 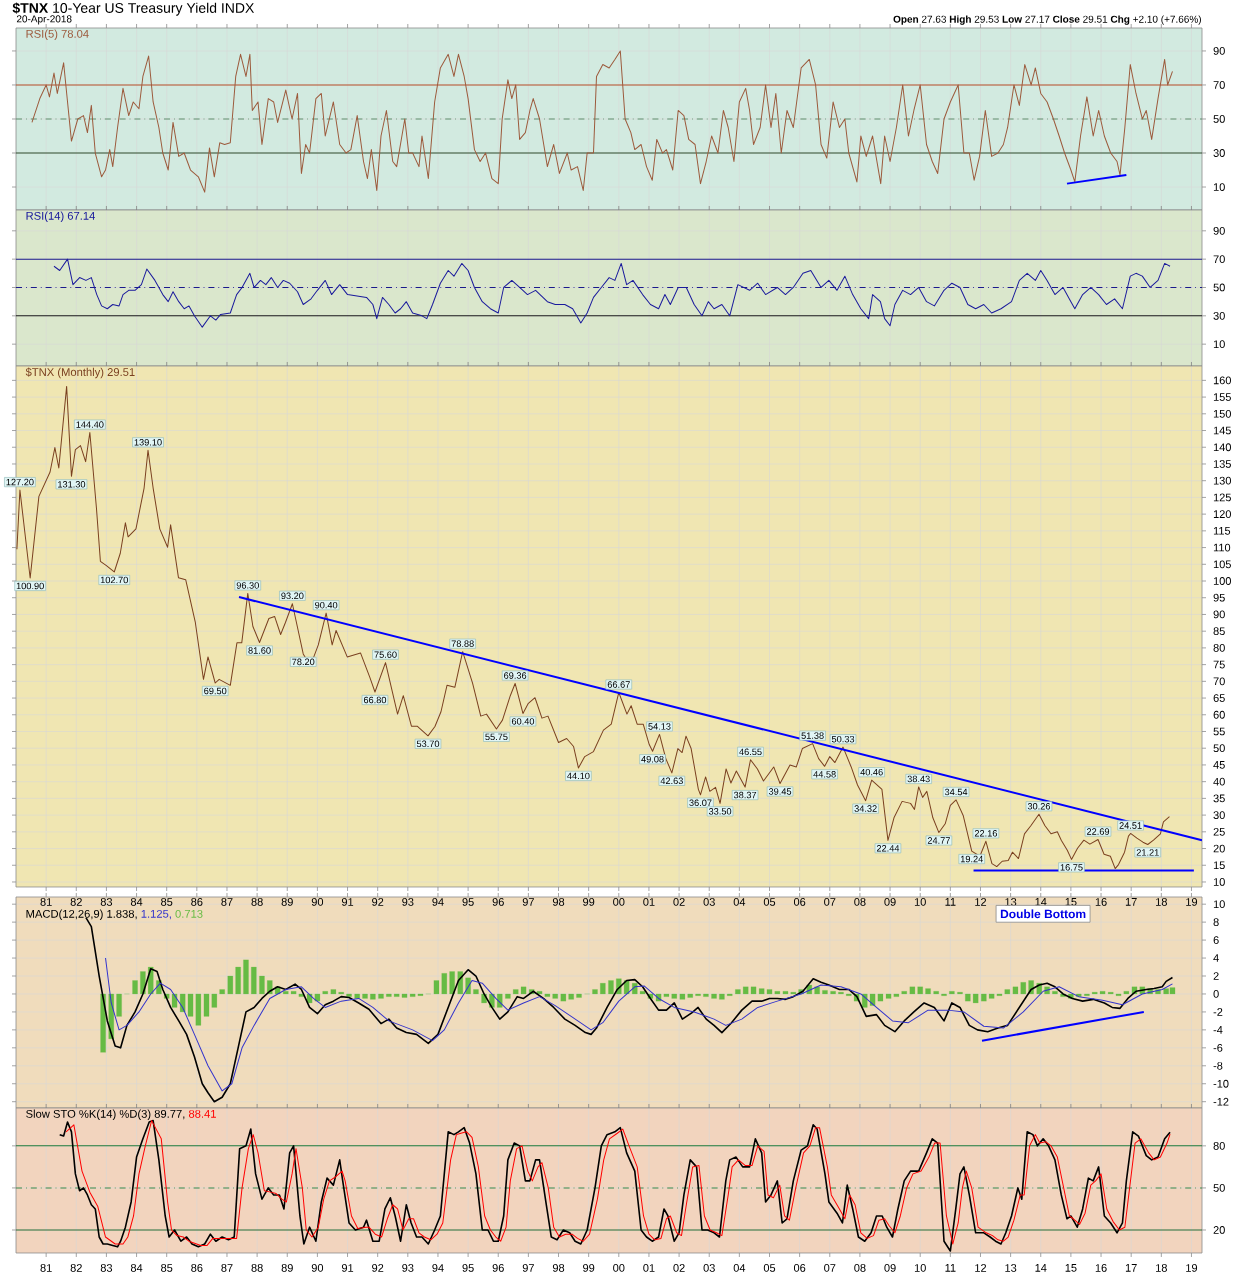 I want to click on x-tick-label: 02, so click(x=679, y=902).